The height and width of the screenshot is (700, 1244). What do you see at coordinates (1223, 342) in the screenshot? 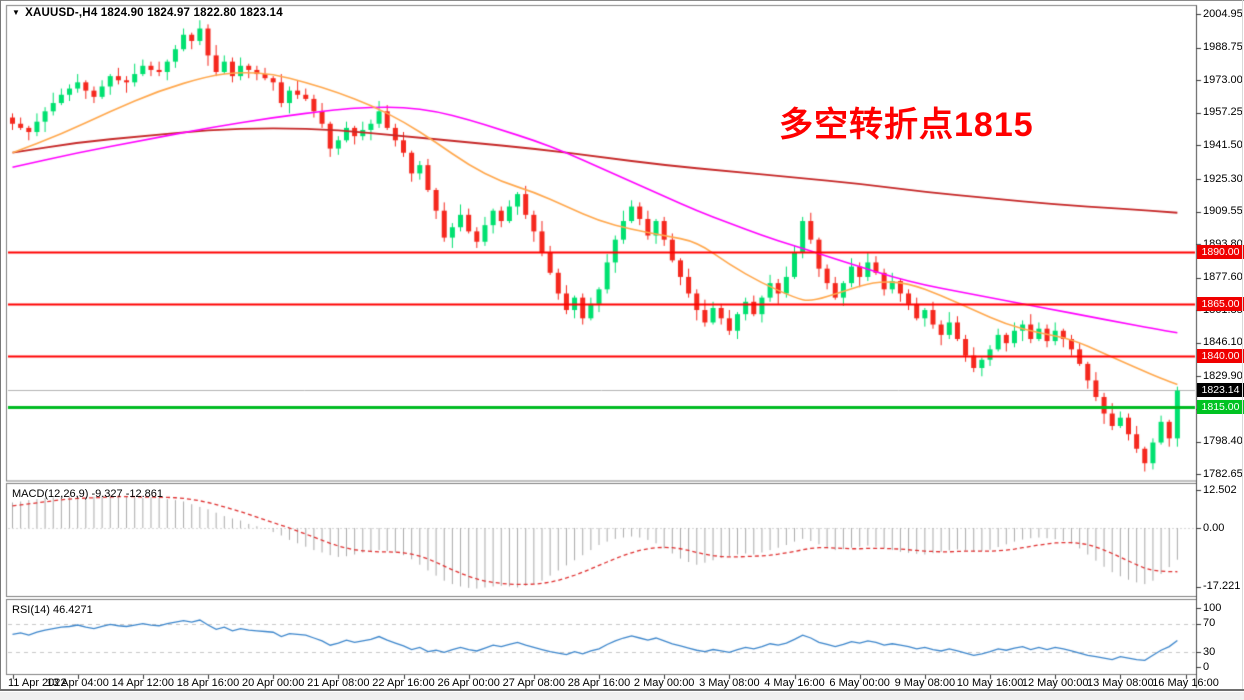
I see `price-tick-label: 1846.10` at bounding box center [1223, 342].